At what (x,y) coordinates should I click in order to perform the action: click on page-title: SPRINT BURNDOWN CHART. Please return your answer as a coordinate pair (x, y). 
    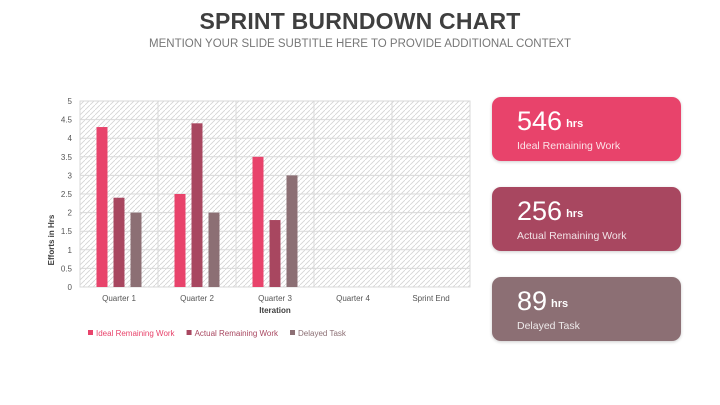
    Looking at the image, I should click on (360, 21).